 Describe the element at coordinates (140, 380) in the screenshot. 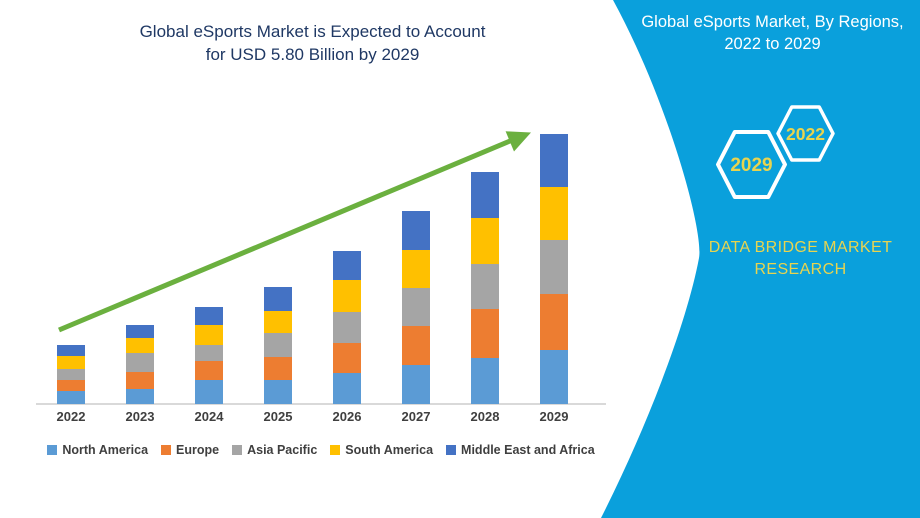

I see `bar-segment-2023-europe` at that location.